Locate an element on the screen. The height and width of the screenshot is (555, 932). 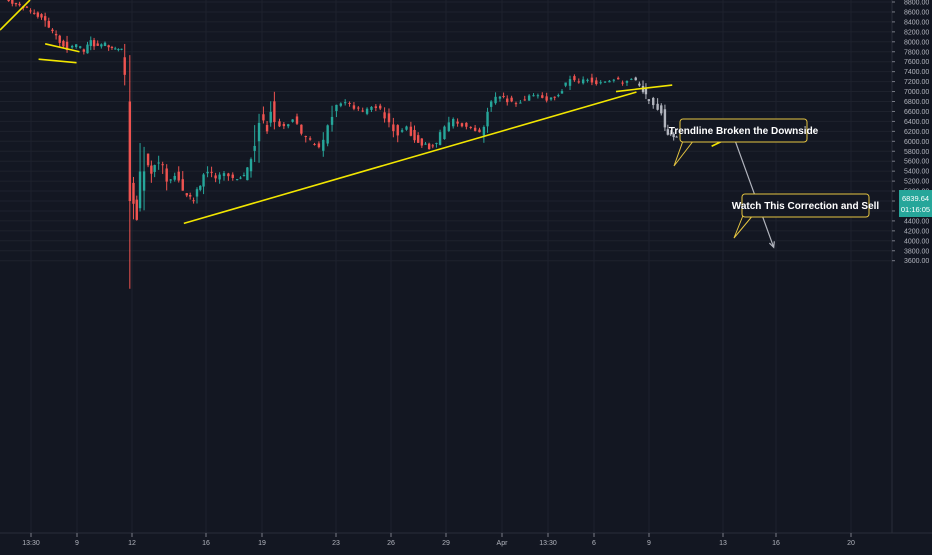
x-tick-label: 6 is located at coordinates (594, 543).